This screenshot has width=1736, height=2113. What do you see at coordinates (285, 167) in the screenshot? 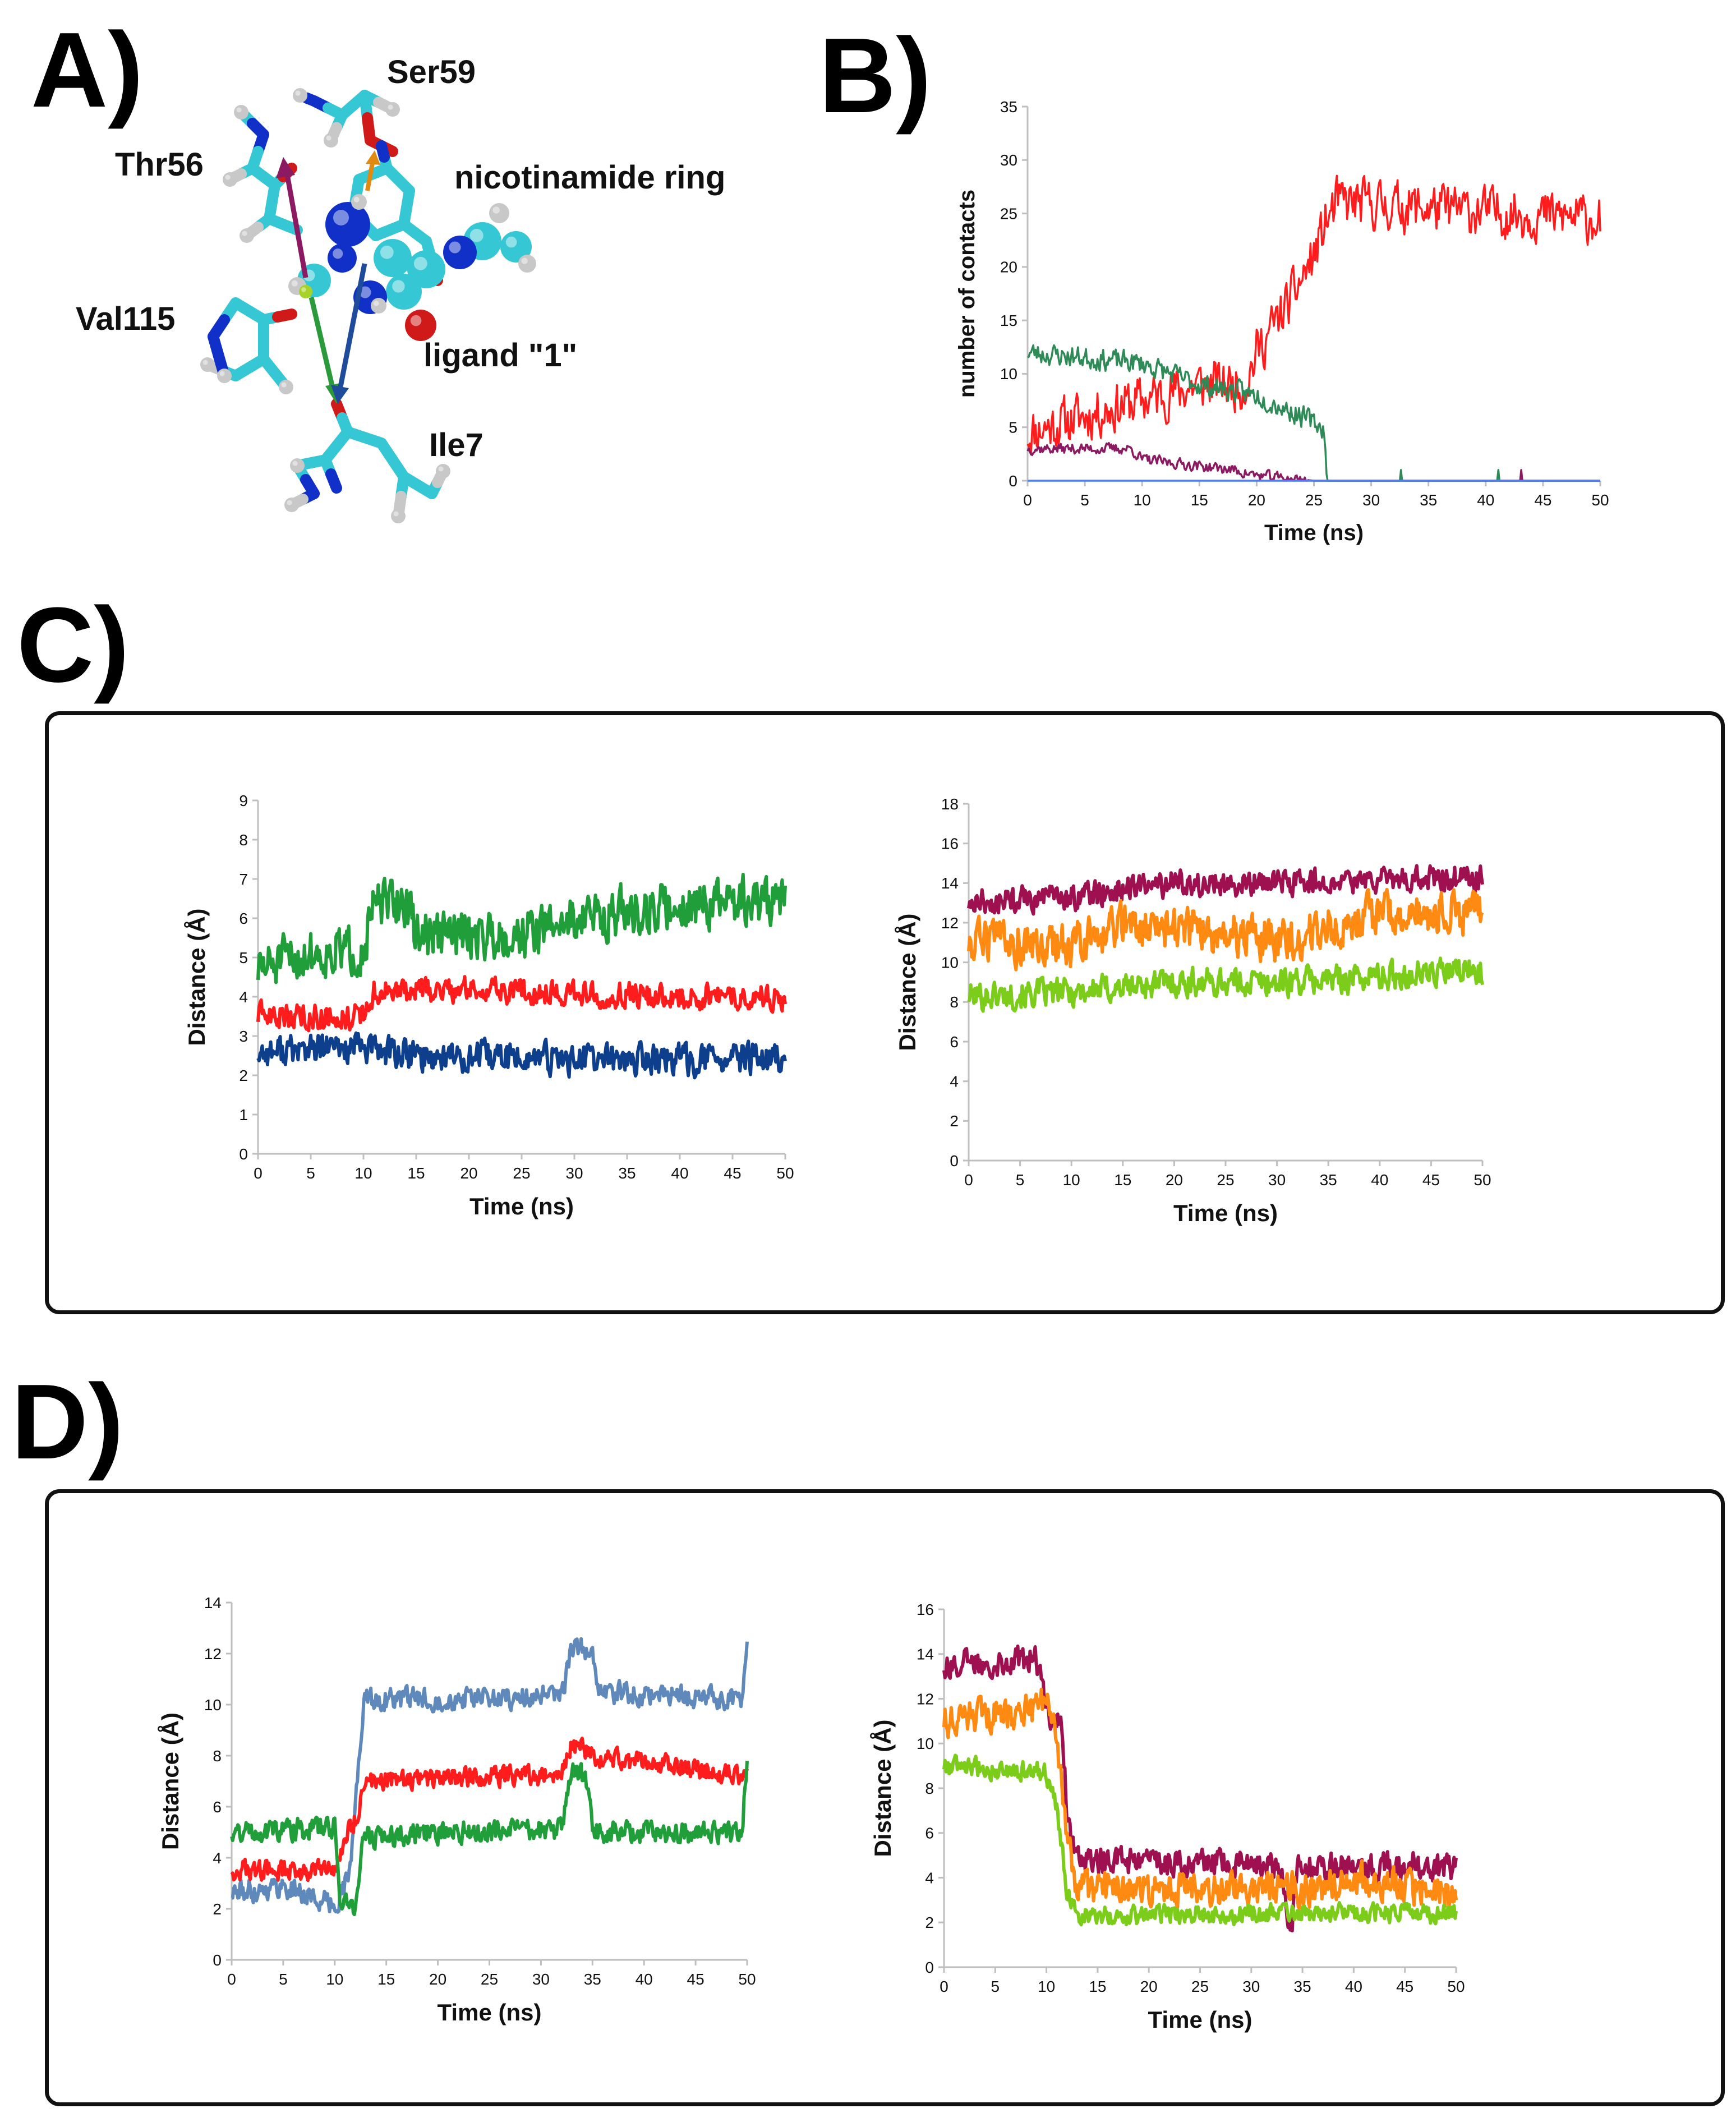
I see `arrow-head` at bounding box center [285, 167].